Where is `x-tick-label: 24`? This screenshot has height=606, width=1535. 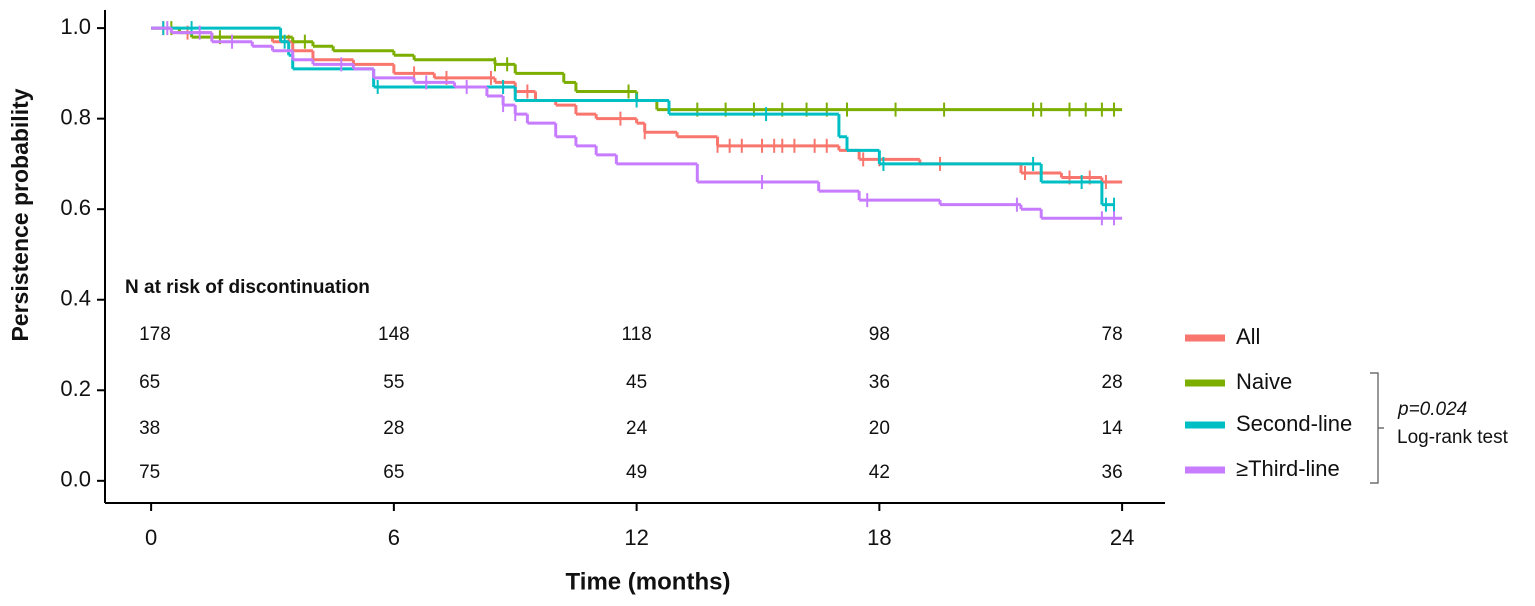 x-tick-label: 24 is located at coordinates (1122, 537).